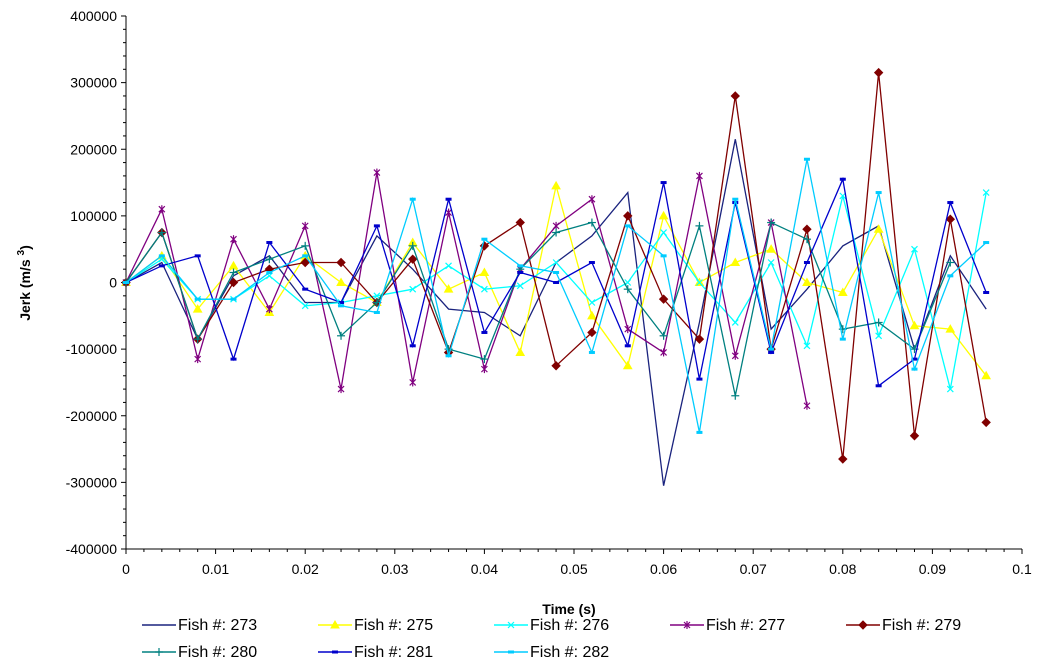  What do you see at coordinates (92, 482) in the screenshot?
I see `y-tick-label: -300000` at bounding box center [92, 482].